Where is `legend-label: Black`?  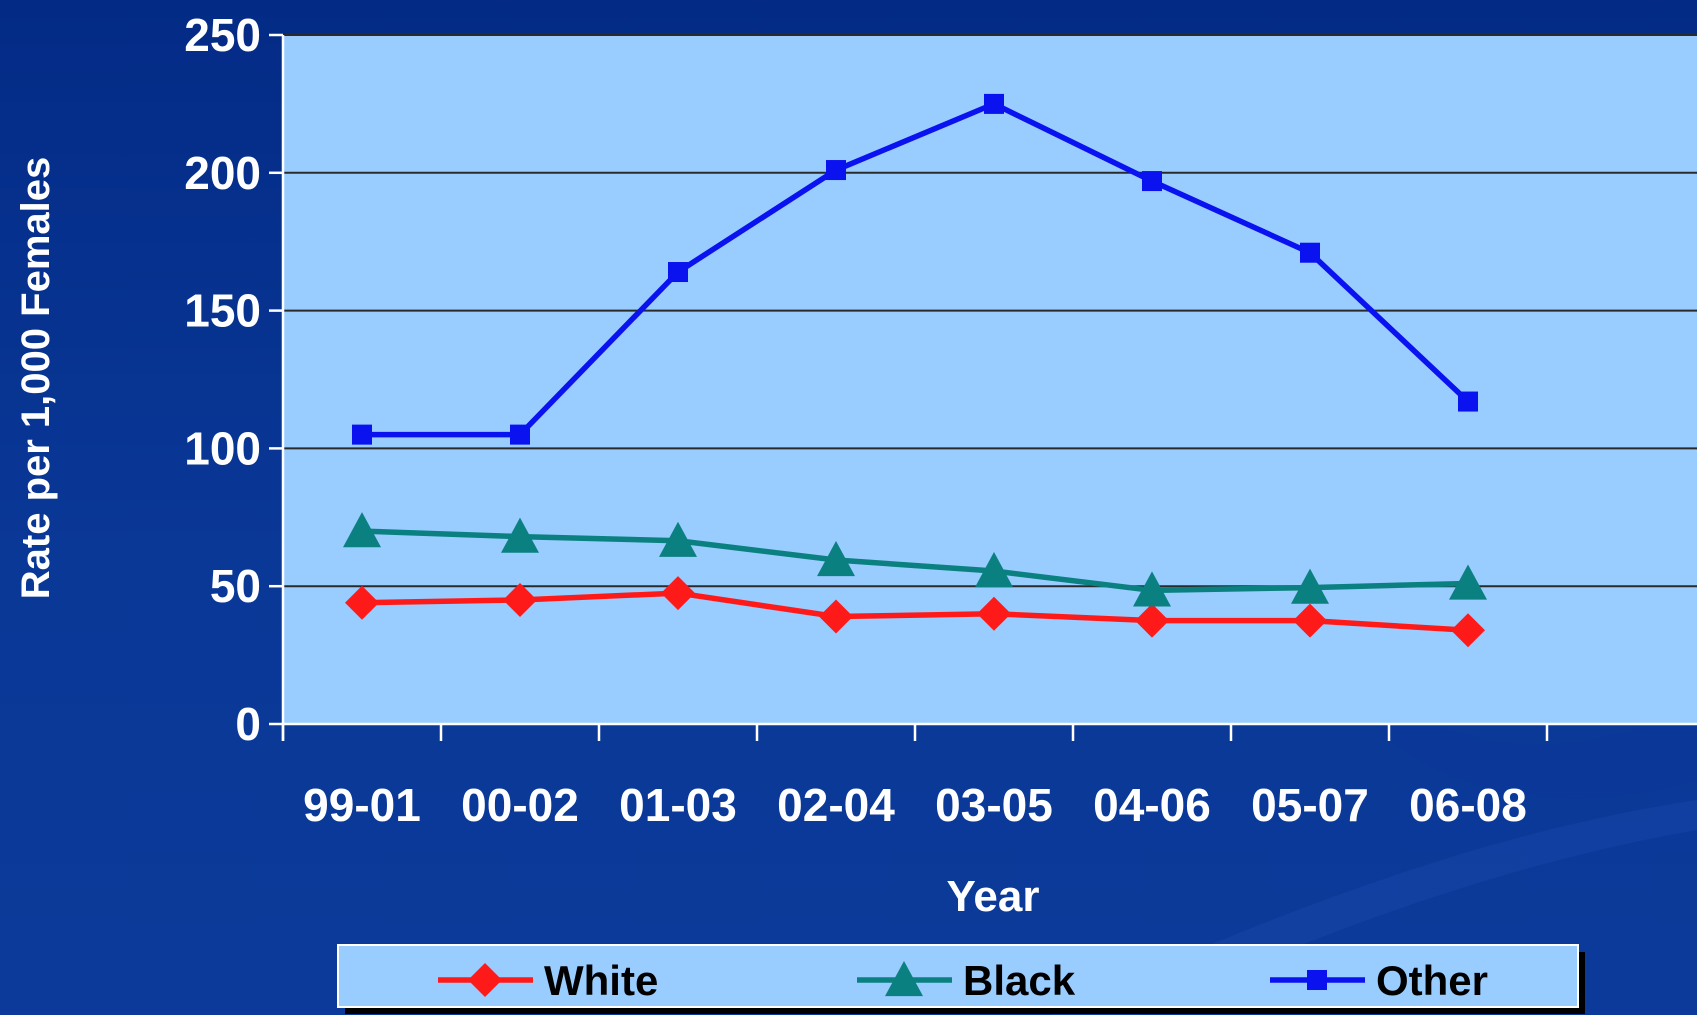
legend-label: Black is located at coordinates (1019, 980).